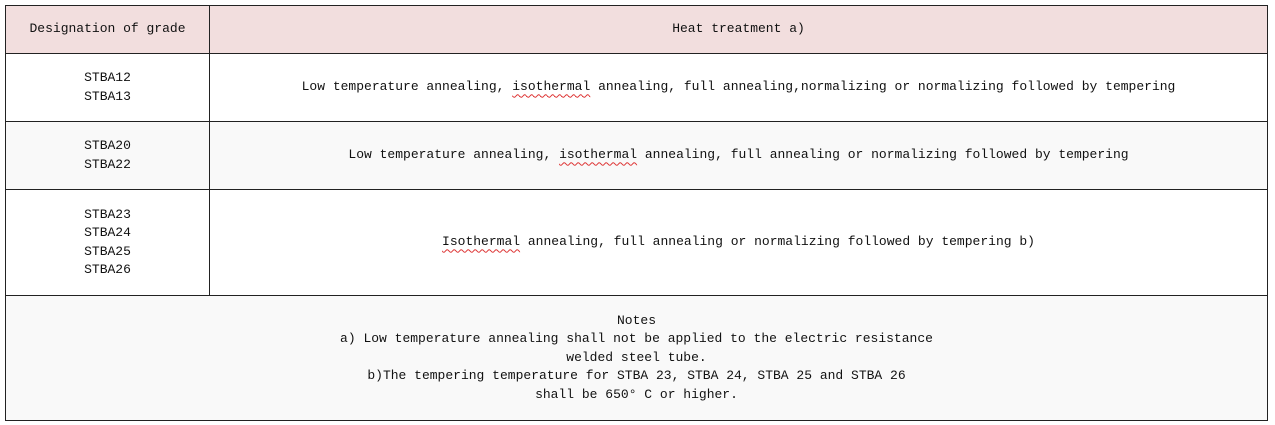 The width and height of the screenshot is (1275, 425). What do you see at coordinates (636, 394) in the screenshot?
I see `note-line: shall be 650° C or higher.` at bounding box center [636, 394].